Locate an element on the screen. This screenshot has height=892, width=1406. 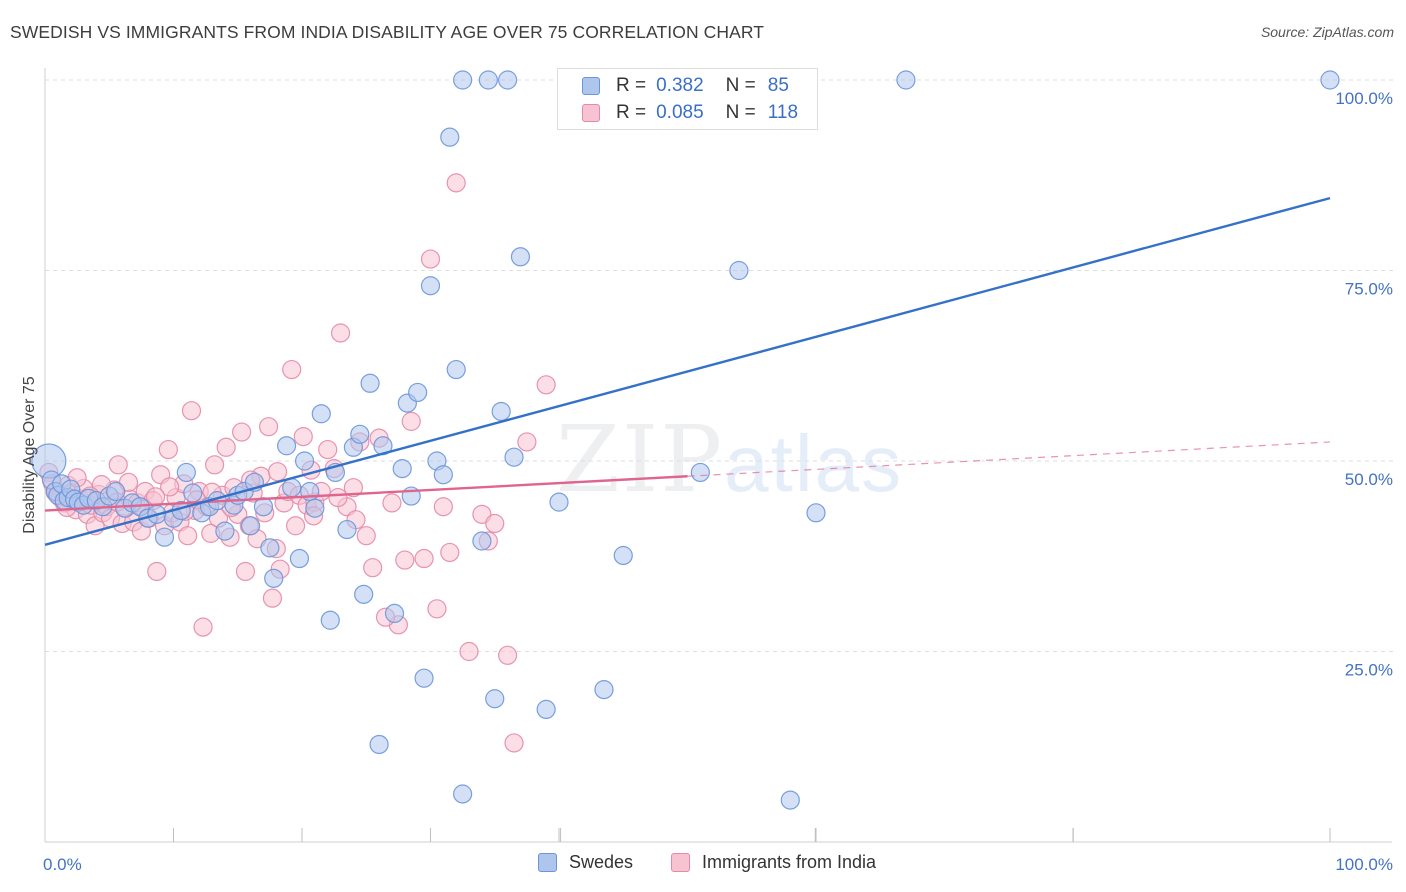
correlation-legend: R = 0.382 N = 85 R = 0.085 N = 118 is located at coordinates (687, 99).